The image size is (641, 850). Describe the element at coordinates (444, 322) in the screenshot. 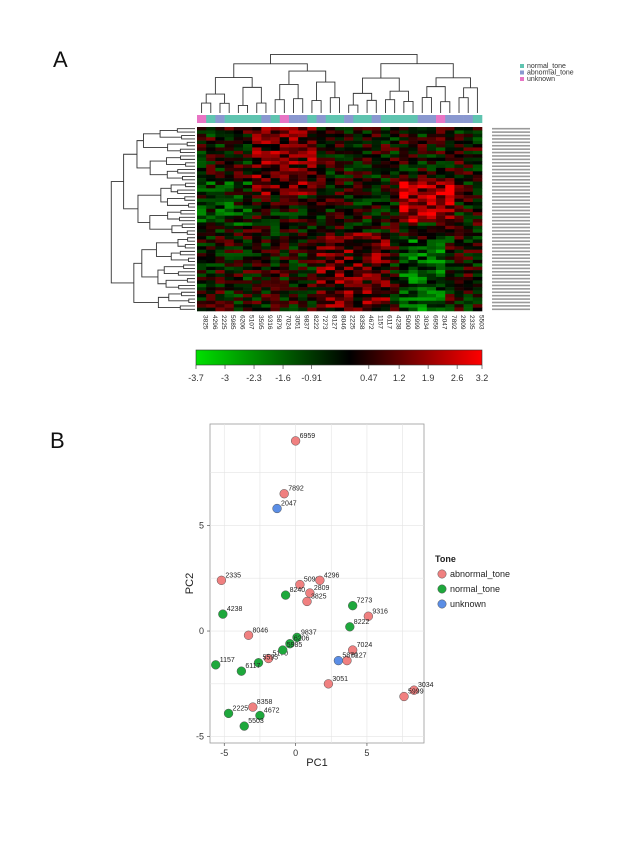

I see `column-label: 2047` at that location.